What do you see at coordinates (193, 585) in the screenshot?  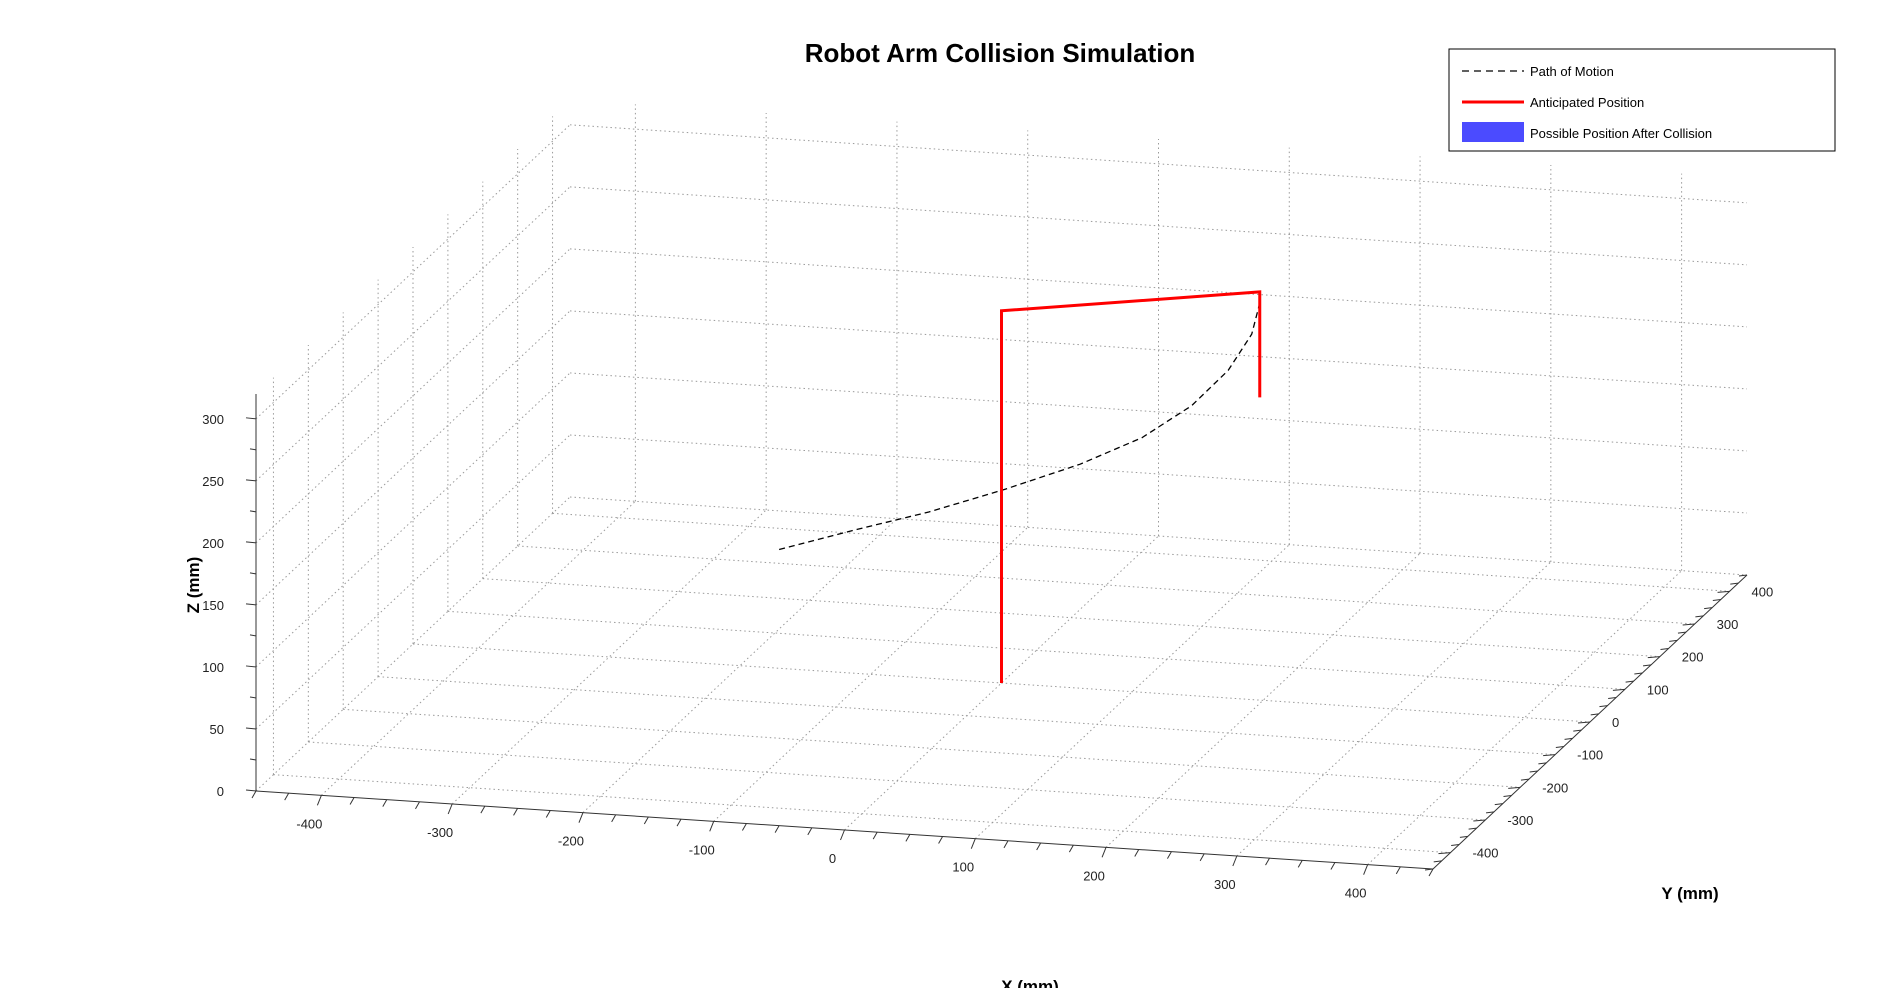 I see `z-axis-label: Z (mm)` at bounding box center [193, 585].